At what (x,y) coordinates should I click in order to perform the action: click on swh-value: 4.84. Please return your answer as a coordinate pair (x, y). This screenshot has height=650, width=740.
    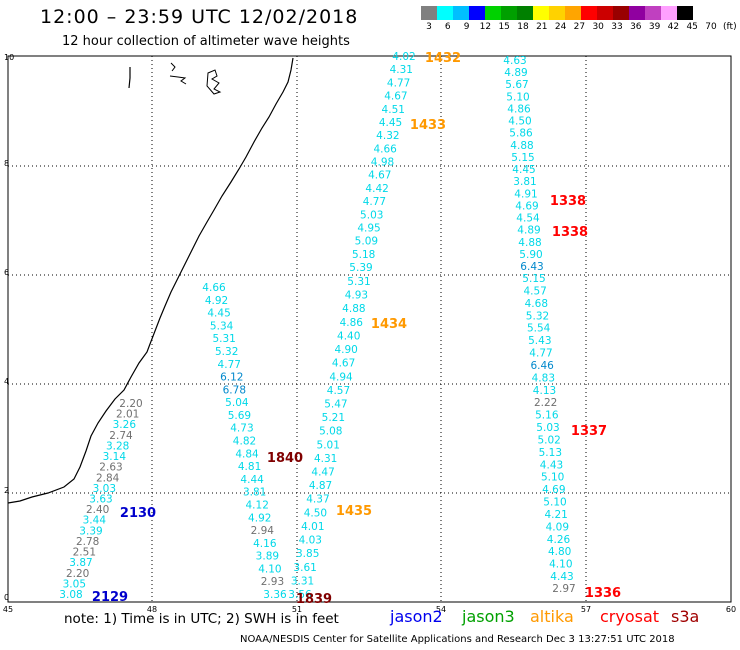
    Looking at the image, I should click on (247, 454).